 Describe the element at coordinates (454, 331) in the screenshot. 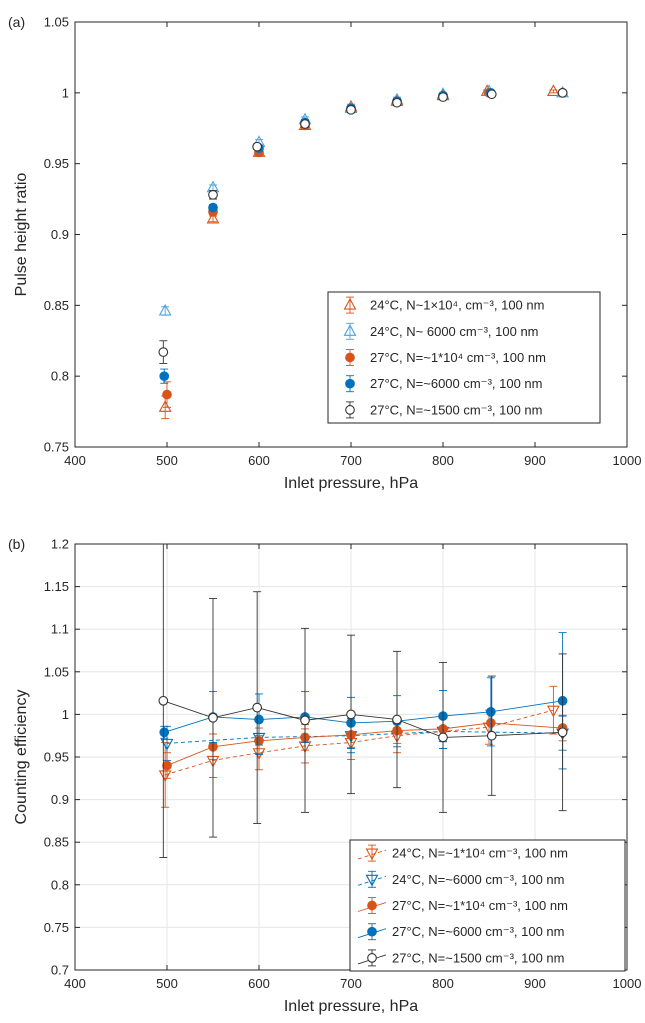

I see `legend-label: 24°C, N~ 6000 cm⁻³, 100 nm` at that location.